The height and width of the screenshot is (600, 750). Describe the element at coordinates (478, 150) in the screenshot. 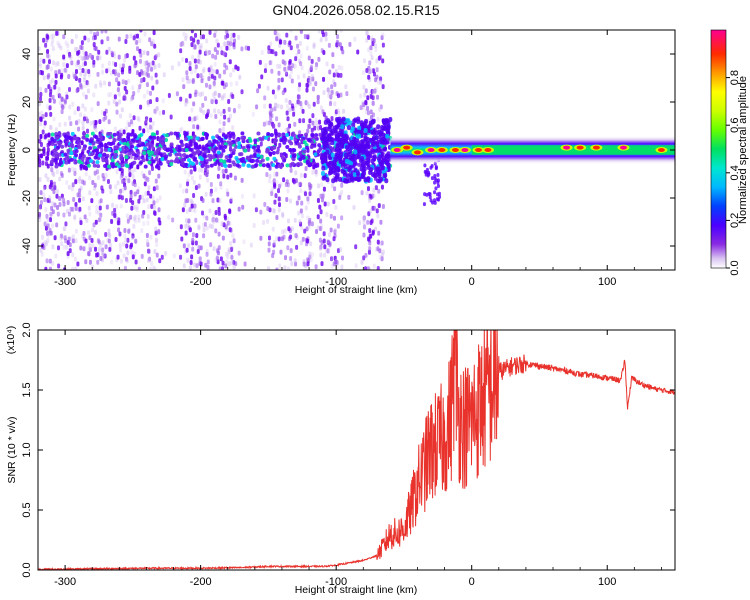

I see `spectrogram-hotspot` at that location.